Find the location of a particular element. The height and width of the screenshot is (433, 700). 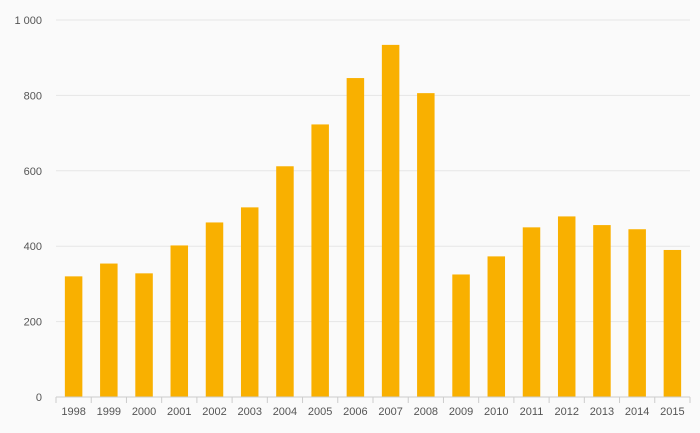

y-tick-label: 1 000 is located at coordinates (28, 21).